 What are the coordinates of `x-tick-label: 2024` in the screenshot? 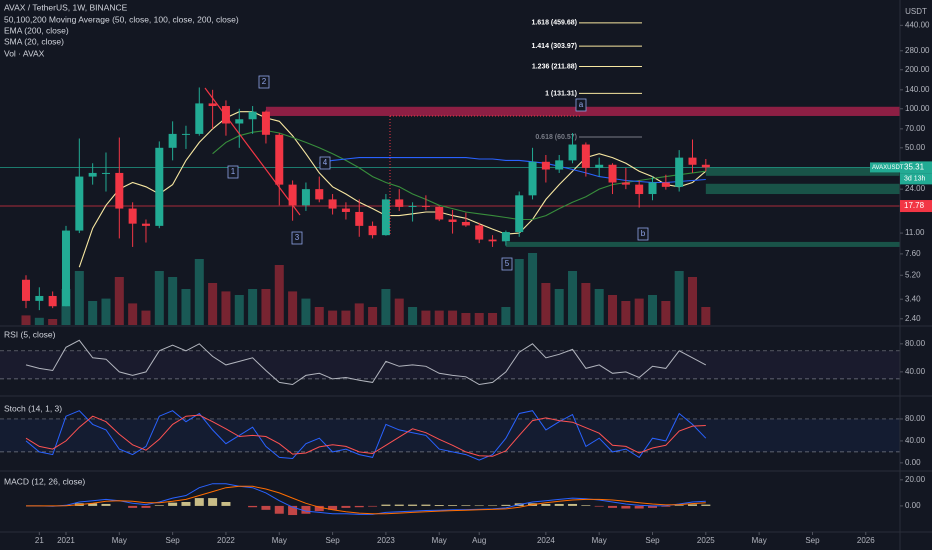 It's located at (546, 540).